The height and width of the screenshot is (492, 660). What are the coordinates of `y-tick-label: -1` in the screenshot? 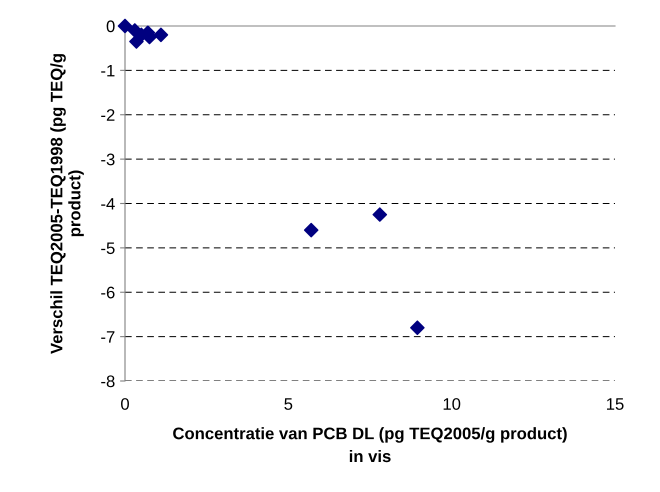 It's located at (107, 70).